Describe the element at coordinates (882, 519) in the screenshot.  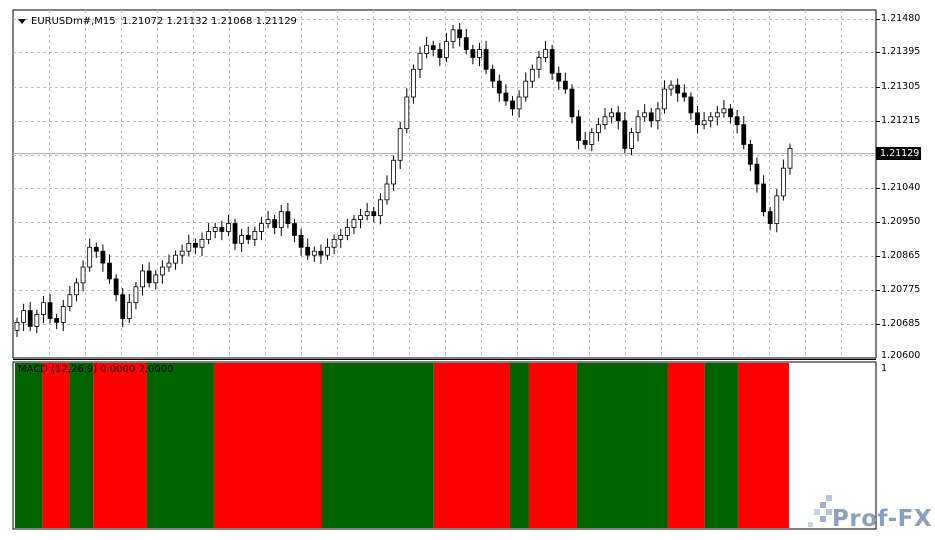
I see `watermark-text: Prof-FX` at that location.